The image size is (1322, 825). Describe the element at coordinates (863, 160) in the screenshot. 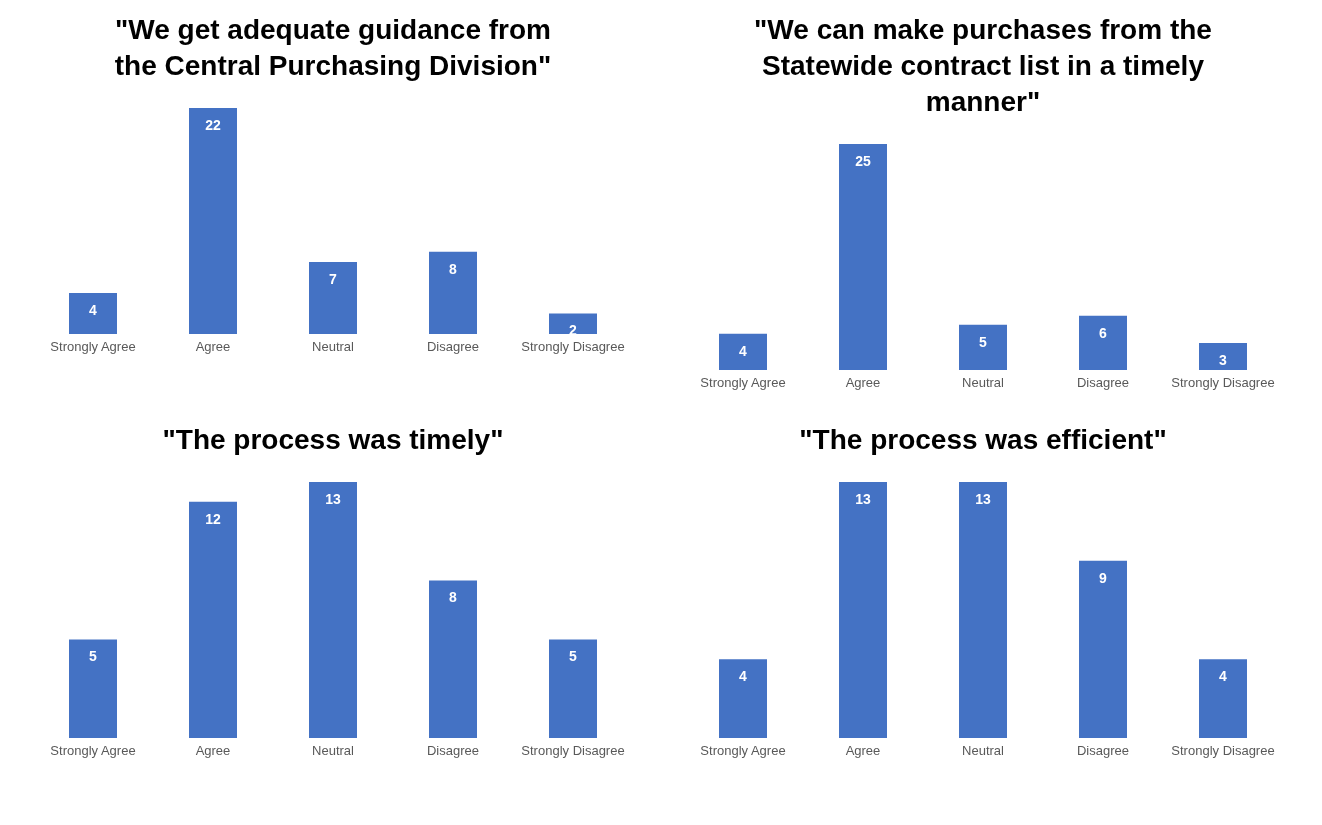

I see `data-label: 25` at that location.